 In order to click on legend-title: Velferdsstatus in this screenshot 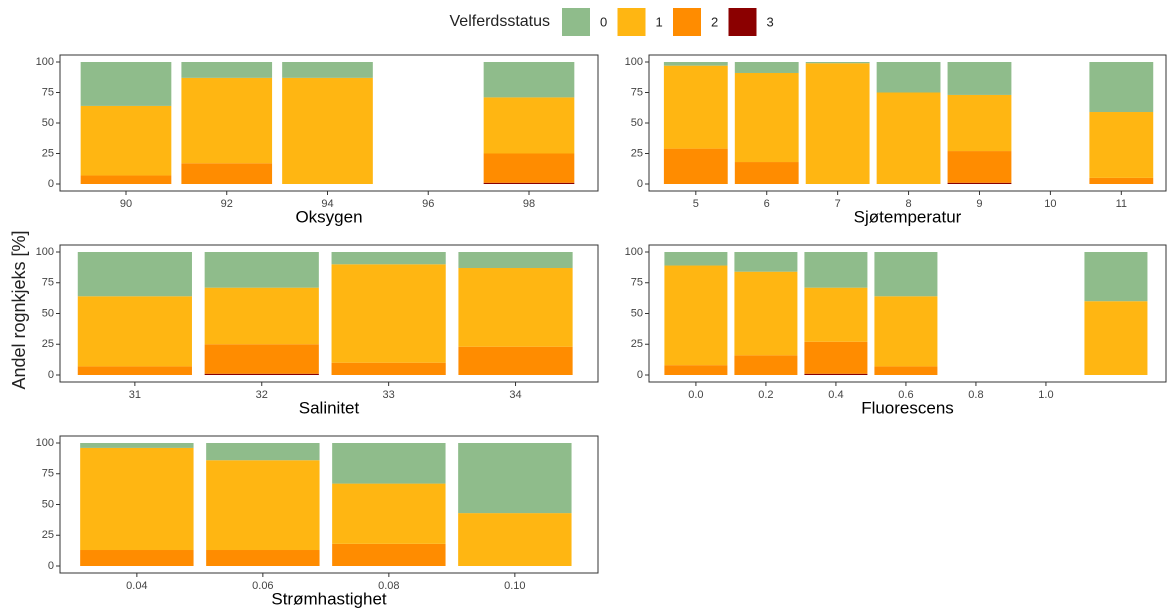, I will do `click(500, 21)`.